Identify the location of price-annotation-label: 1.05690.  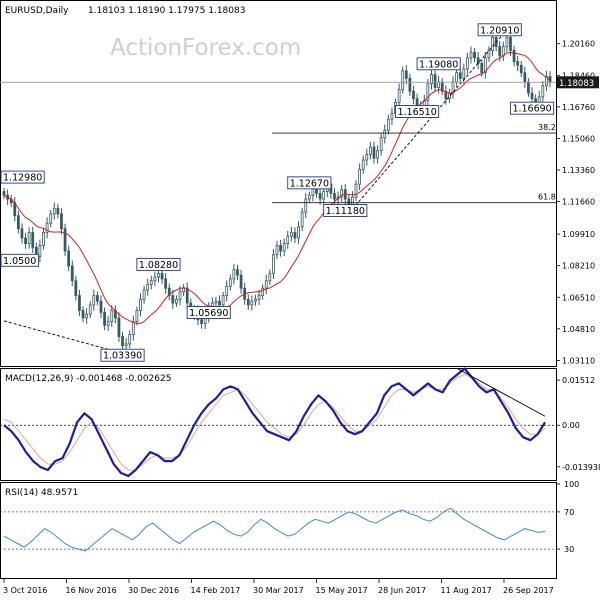
(208, 313).